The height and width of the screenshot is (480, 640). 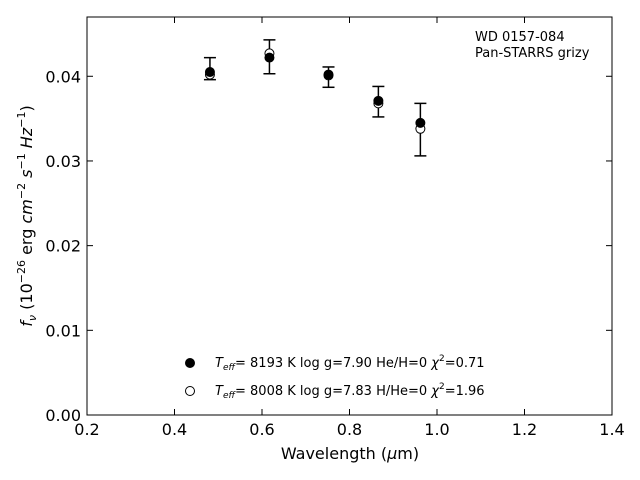 What do you see at coordinates (350, 363) in the screenshot?
I see `legend-label-filled: Teff= 8193 K log g=7.90 He/H=0 χ2=0.71` at bounding box center [350, 363].